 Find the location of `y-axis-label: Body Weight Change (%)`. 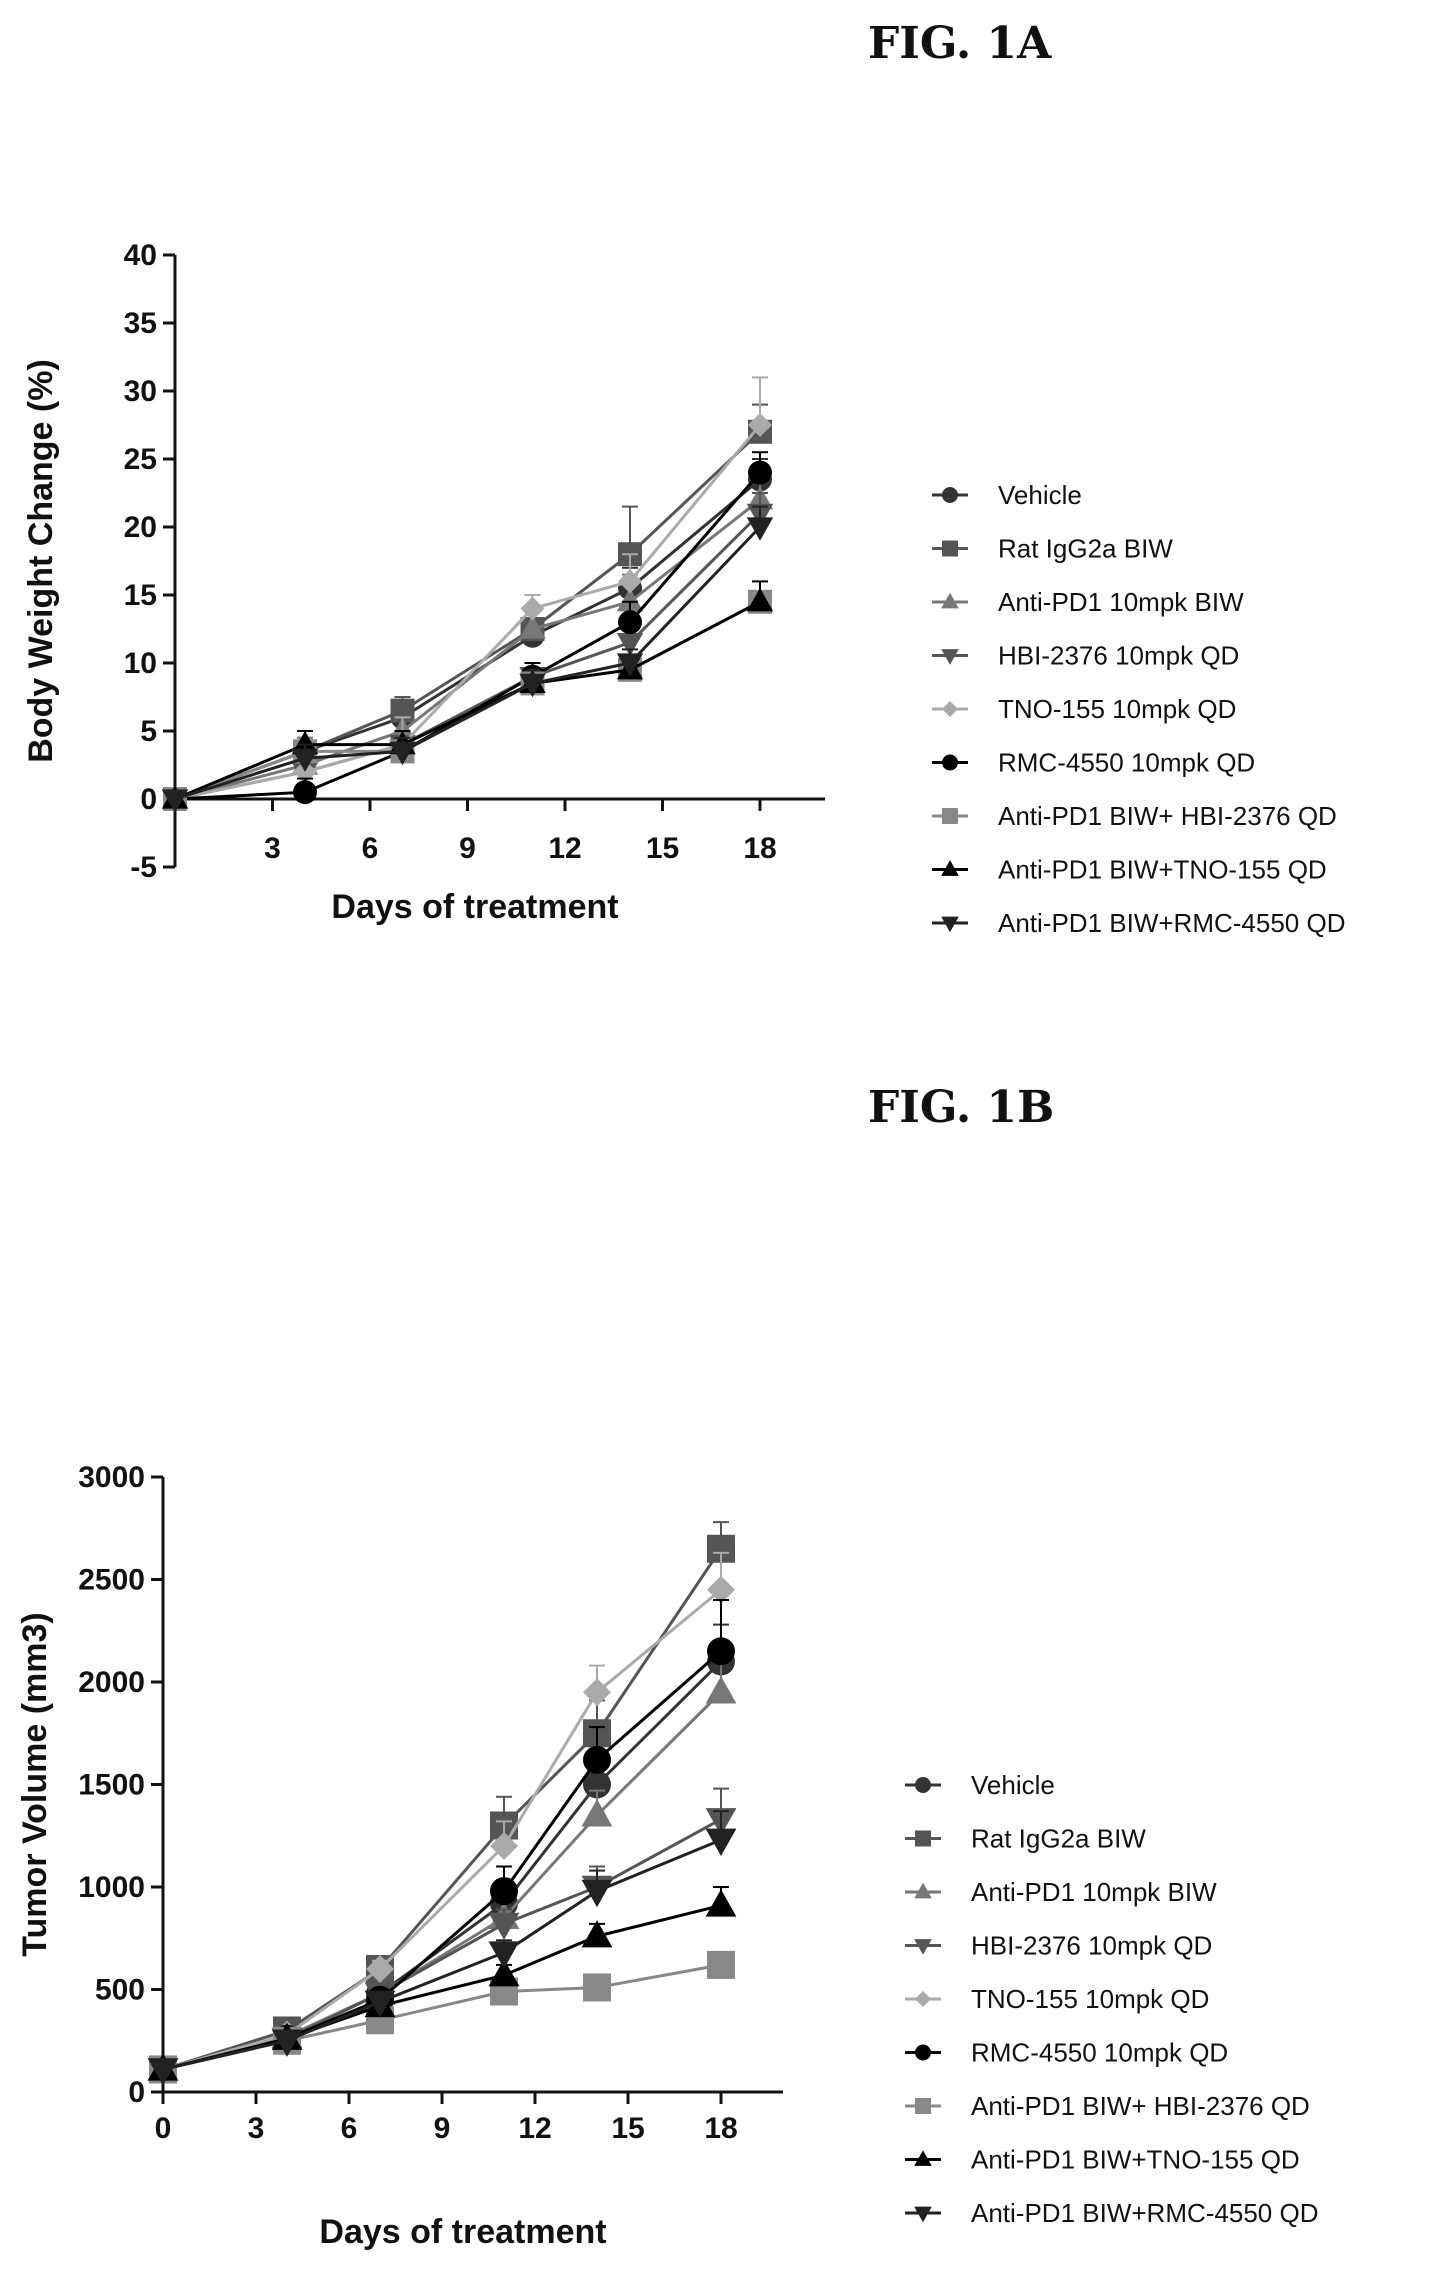

y-axis-label: Body Weight Change (%) is located at coordinates (41, 561).